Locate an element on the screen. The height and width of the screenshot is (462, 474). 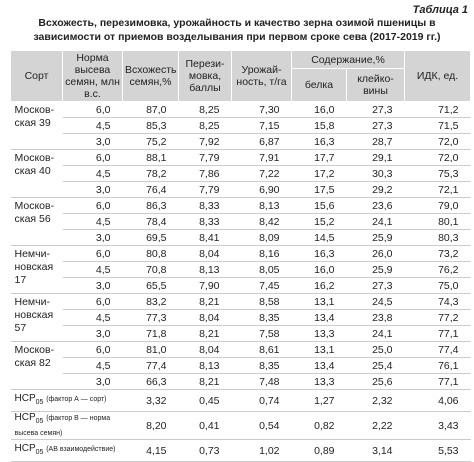
variety-cell: Москов-ская 56 is located at coordinates (36, 221).